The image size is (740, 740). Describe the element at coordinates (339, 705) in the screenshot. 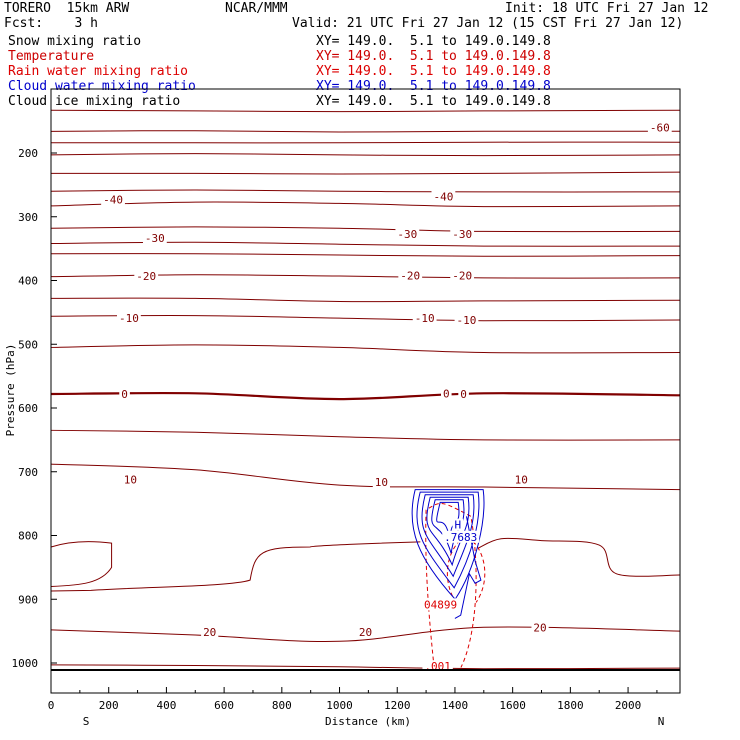

I see `x-tick-label: 1000` at that location.